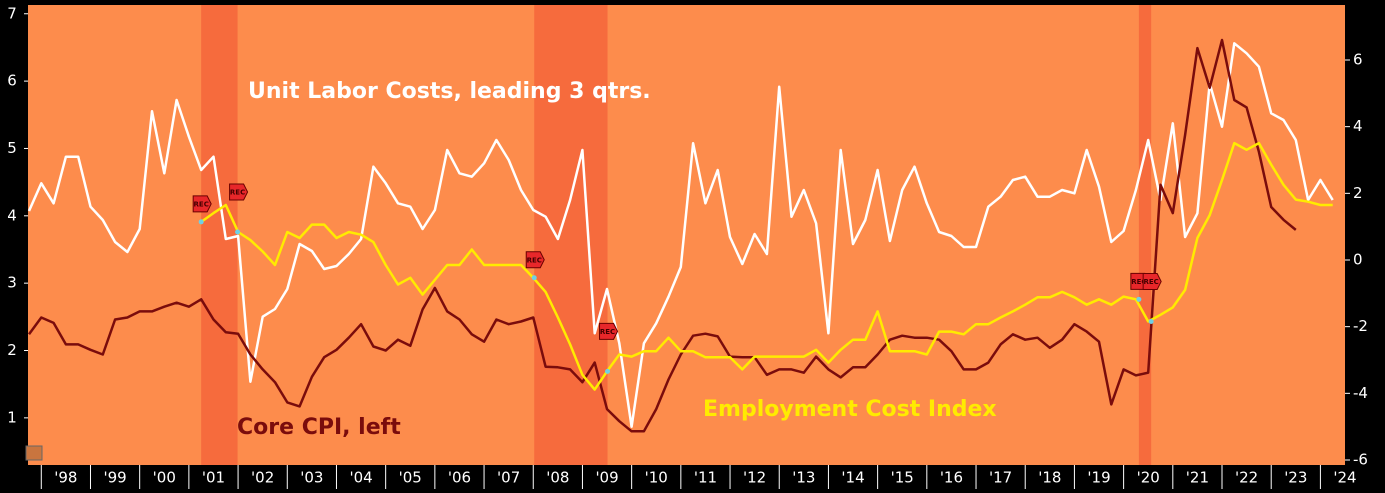 The image size is (1385, 493). What do you see at coordinates (164, 478) in the screenshot?
I see `x-tick-label: '00` at bounding box center [164, 478].